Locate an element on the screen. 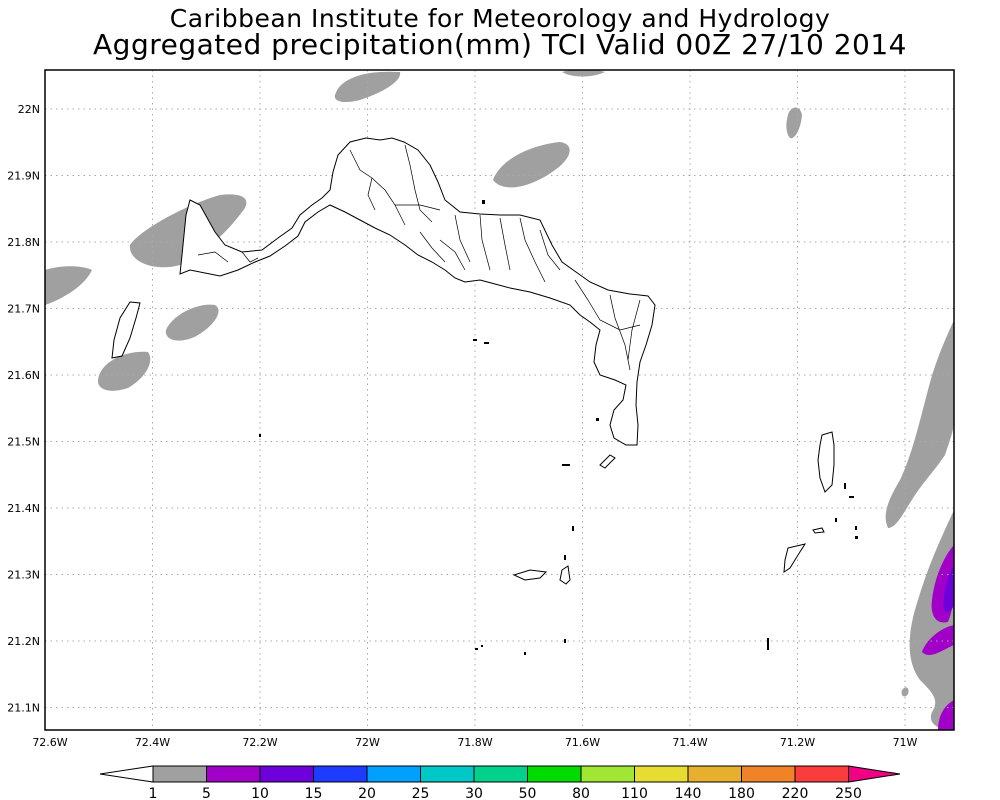 The height and width of the screenshot is (800, 1000). grand-turk is located at coordinates (826, 462).